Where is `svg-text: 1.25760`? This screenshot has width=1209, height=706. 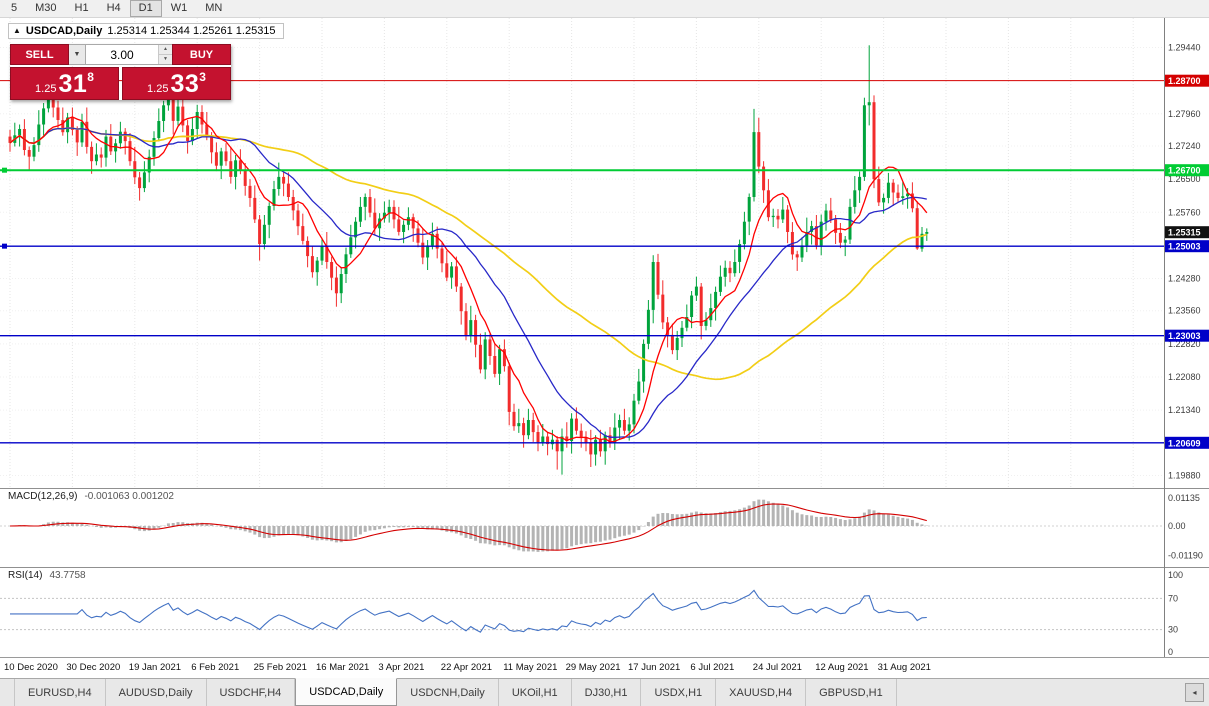
svg-text: 1.25760 is located at coordinates (1184, 212).